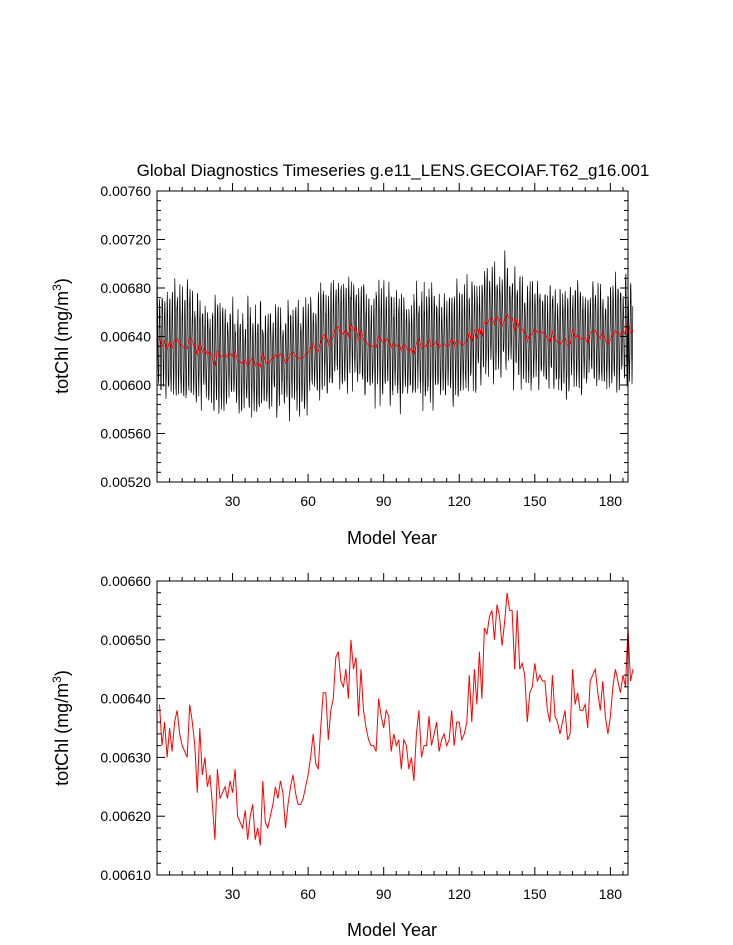  I want to click on top-y-axis-title: totChl (mg/m3), so click(61, 336).